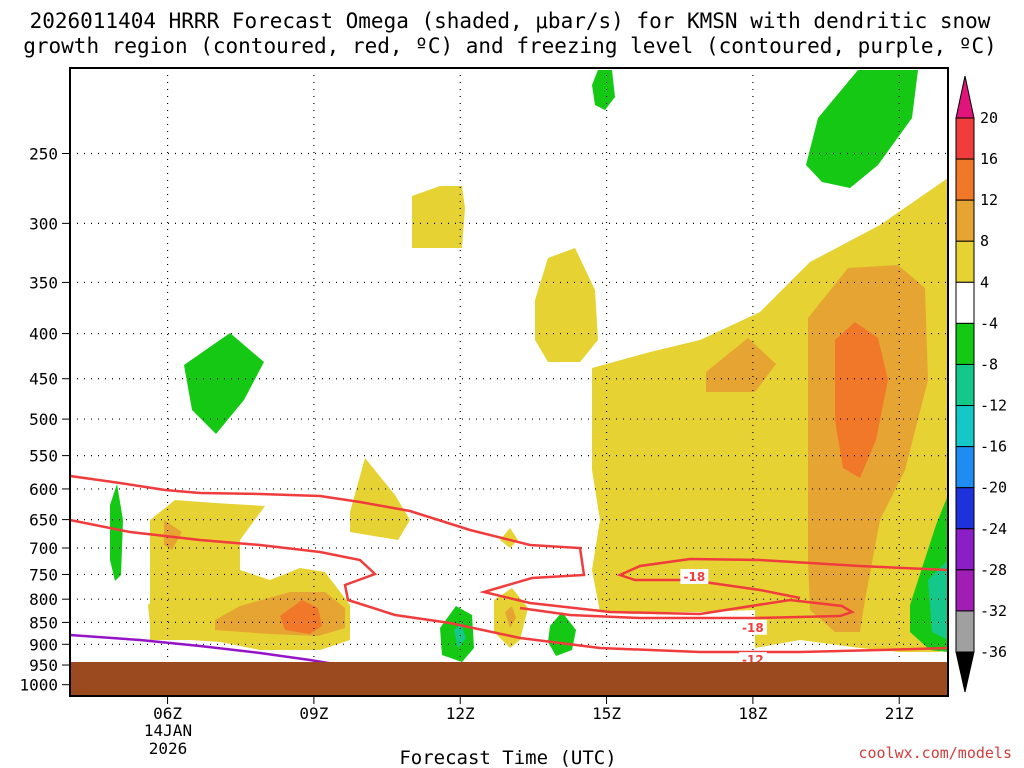 This screenshot has width=1024, height=768. Describe the element at coordinates (205, 650) in the screenshot. I see `freezing-level-contour` at that location.